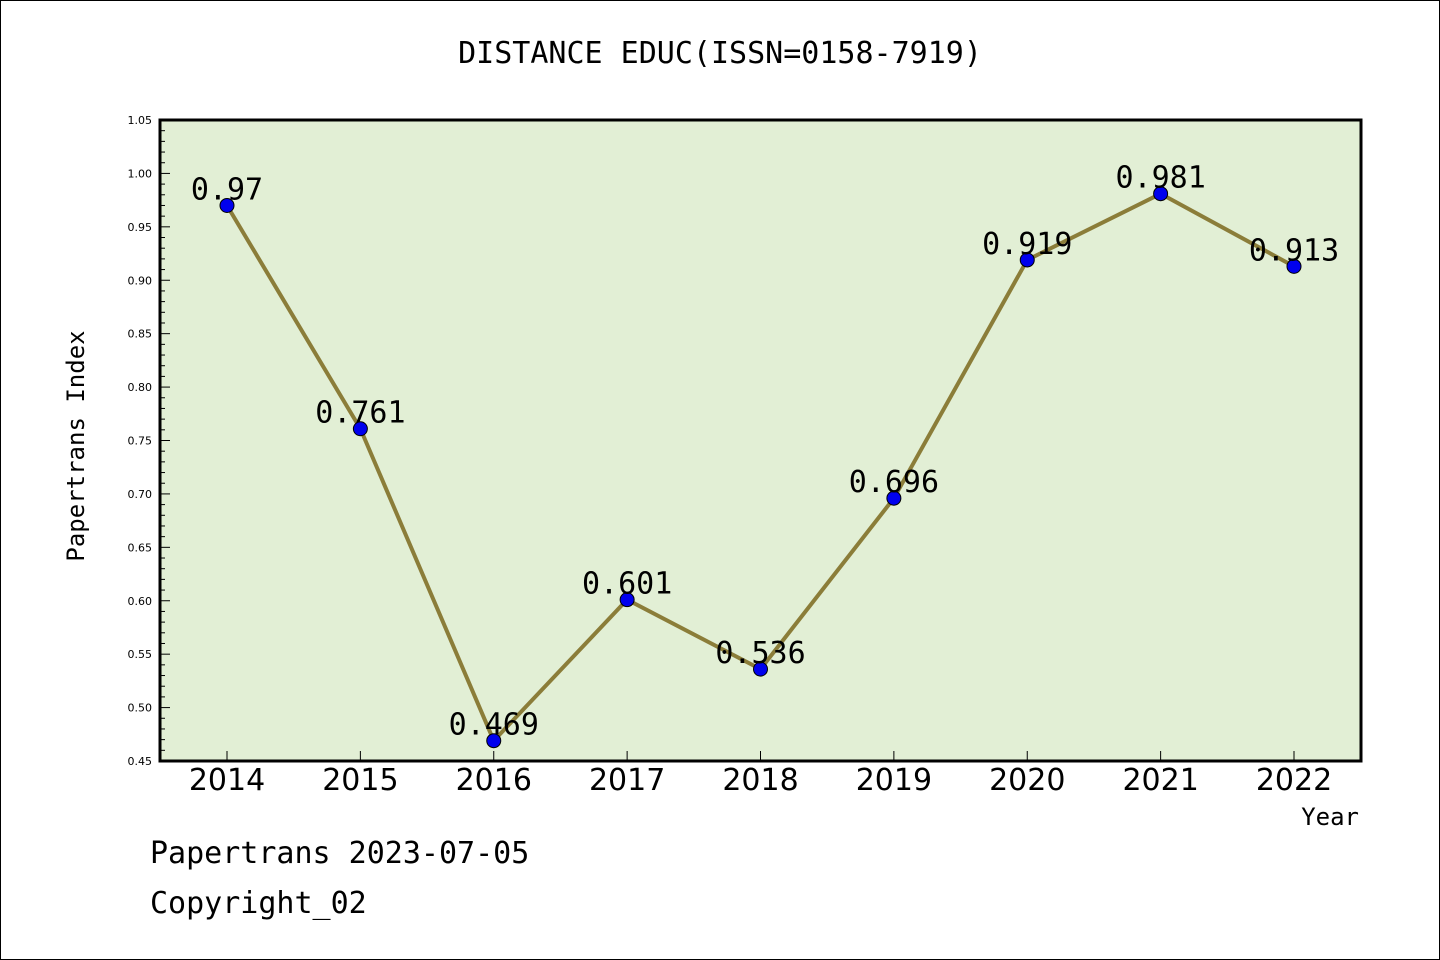 Image resolution: width=1440 pixels, height=960 pixels. What do you see at coordinates (76, 445) in the screenshot?
I see `y-axis-label: Papertrans Index` at bounding box center [76, 445].